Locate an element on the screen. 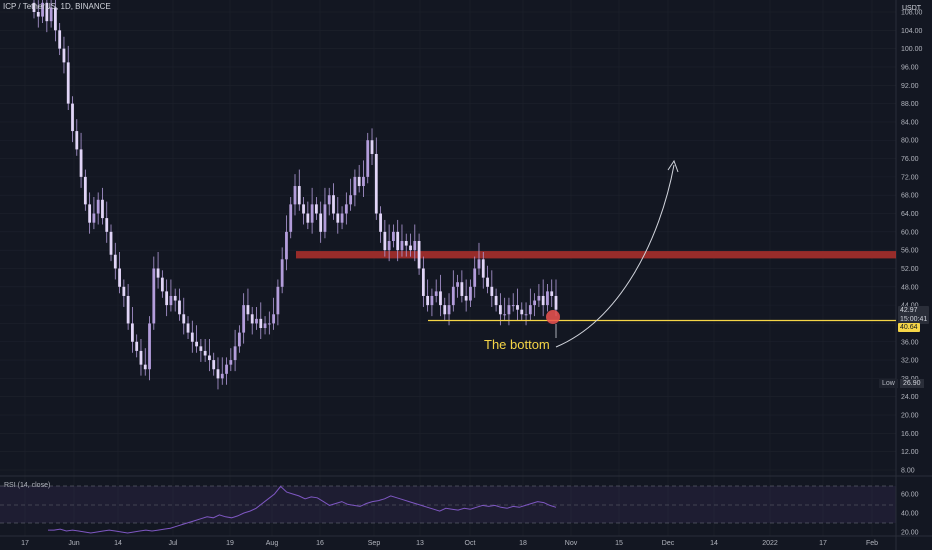 This screenshot has width=932, height=550. price-tick-label: 100.00 is located at coordinates (912, 49).